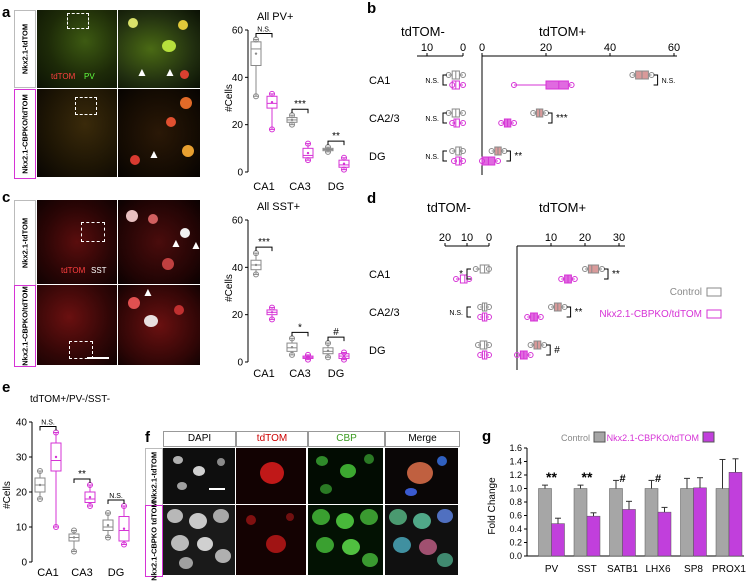 The height and width of the screenshot is (581, 746). Describe the element at coordinates (77, 133) in the screenshot. I see `micrograph-a-ko-low` at that location.